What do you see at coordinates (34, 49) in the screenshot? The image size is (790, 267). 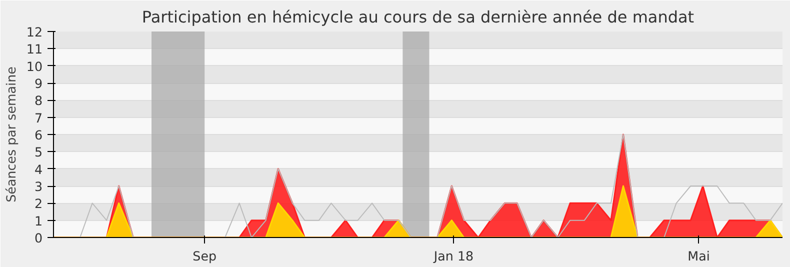 I see `y-tick-label: 11` at bounding box center [34, 49].